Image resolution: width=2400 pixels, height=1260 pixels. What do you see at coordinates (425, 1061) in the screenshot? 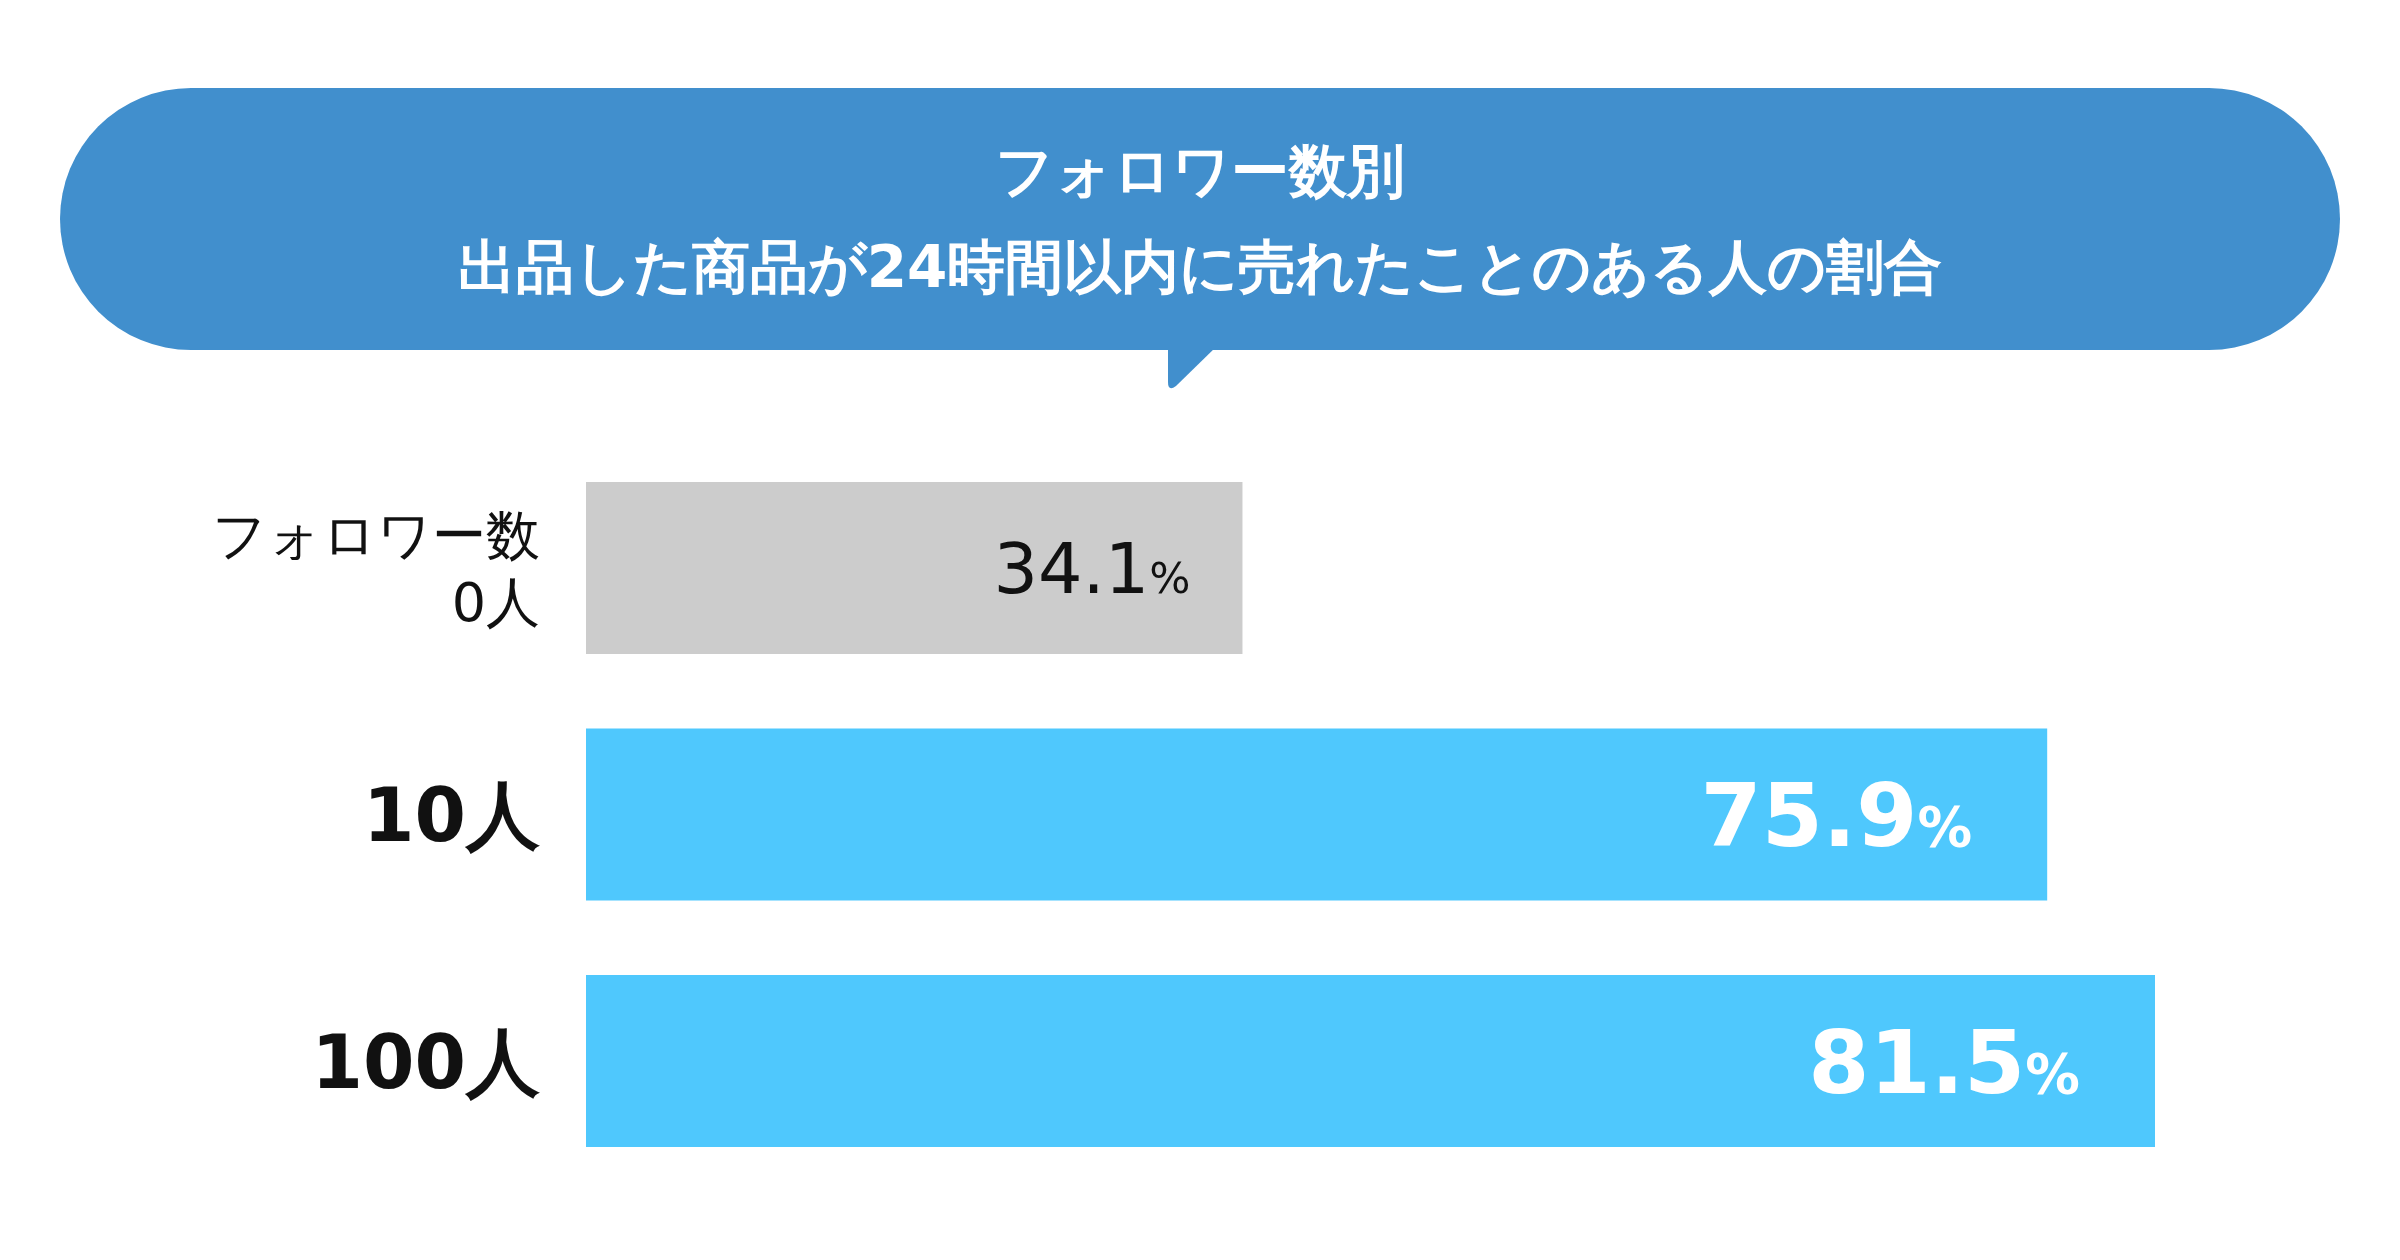
I see `y-tick-label: 100人` at bounding box center [425, 1061].